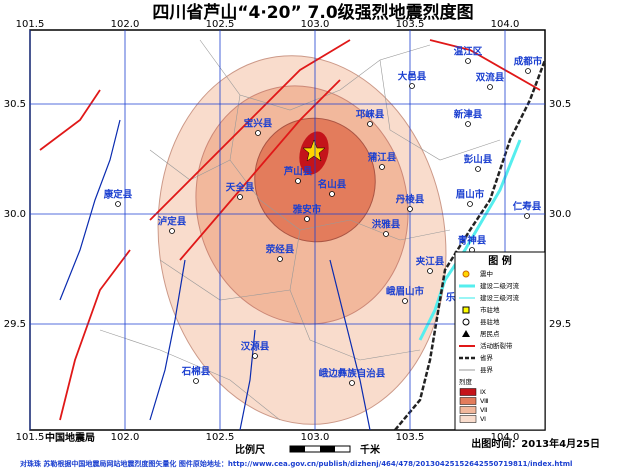 The image size is (627, 471). What do you see at coordinates (487, 357) in the screenshot?
I see `legend-label: 省界` at bounding box center [487, 357].